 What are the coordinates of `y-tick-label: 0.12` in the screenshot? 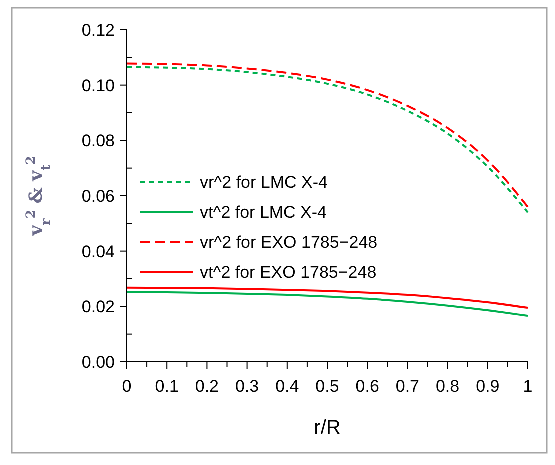 It's located at (98, 30).